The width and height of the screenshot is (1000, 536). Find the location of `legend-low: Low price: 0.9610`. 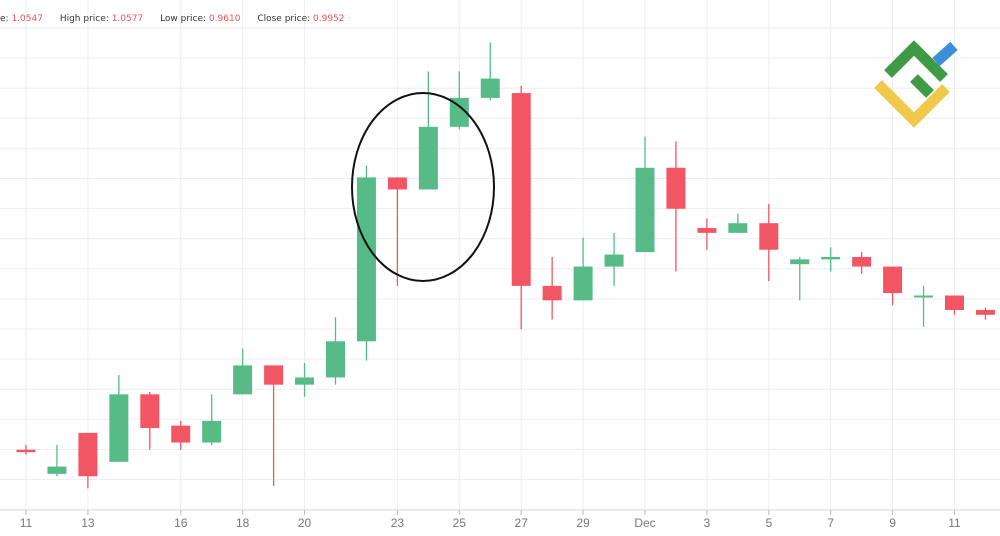

legend-low: Low price: 0.9610 is located at coordinates (200, 19).